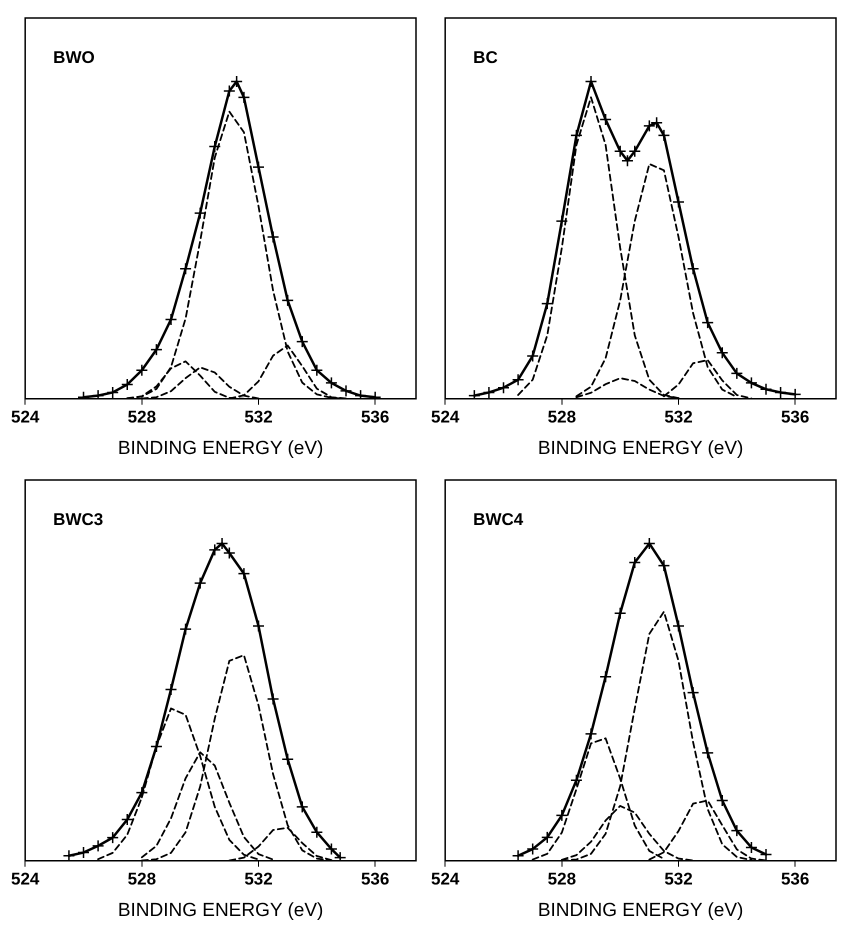  Describe the element at coordinates (74, 58) in the screenshot. I see `text: BWO` at that location.